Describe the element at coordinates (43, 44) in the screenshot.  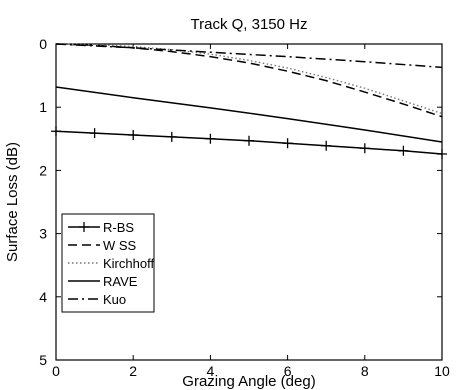
I see `y-tick-label: 0` at that location.